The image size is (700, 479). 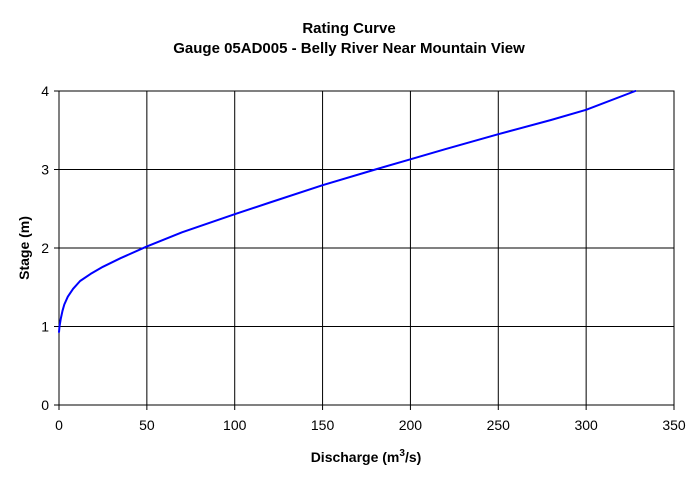 I want to click on y-tick-label: 4, so click(x=45, y=91).